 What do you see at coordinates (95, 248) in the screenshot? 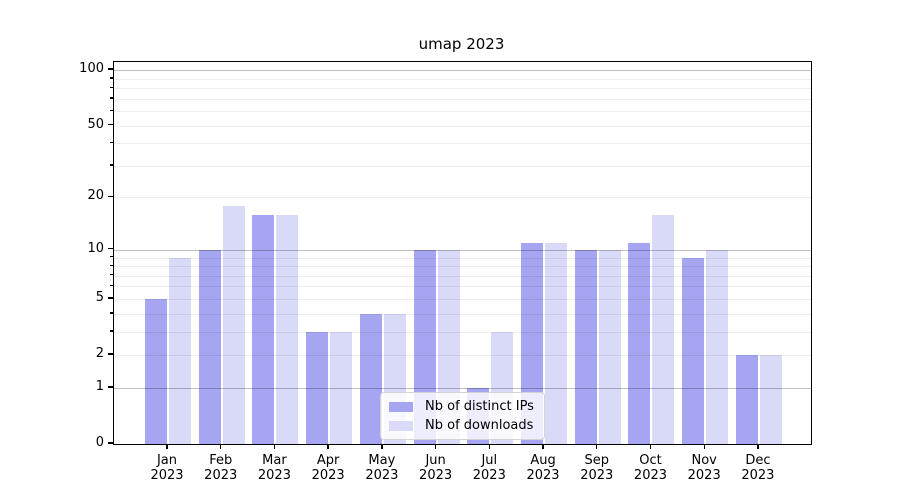
I see `y-tick-label-10: 10` at bounding box center [95, 248].